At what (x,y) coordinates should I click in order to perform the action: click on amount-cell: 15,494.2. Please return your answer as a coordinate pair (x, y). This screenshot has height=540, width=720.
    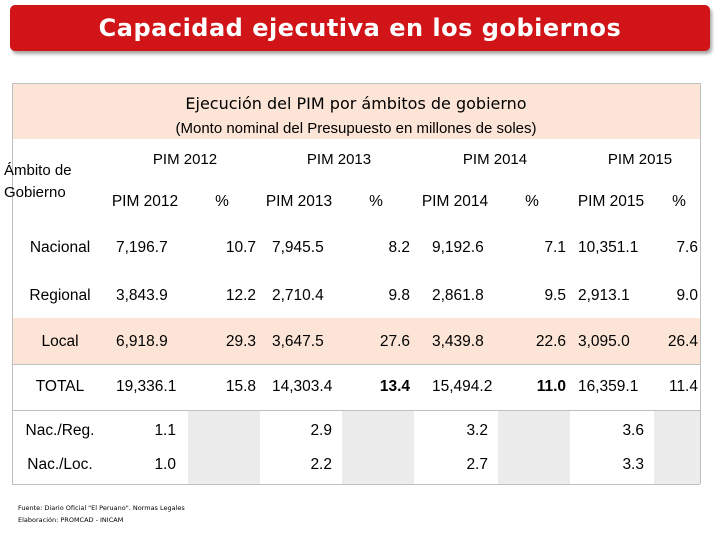
    Looking at the image, I should click on (462, 386).